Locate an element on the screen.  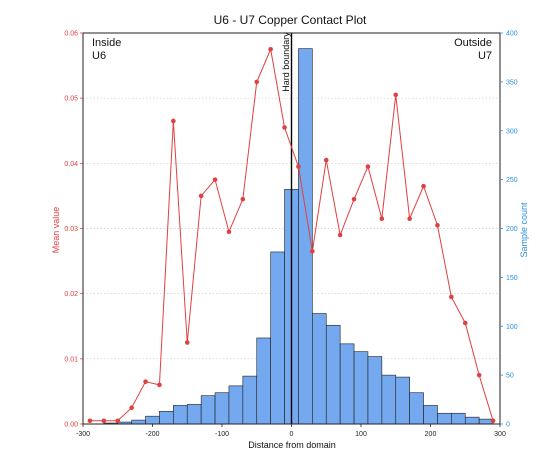
inside-label-line2: U6 is located at coordinates (99, 56).